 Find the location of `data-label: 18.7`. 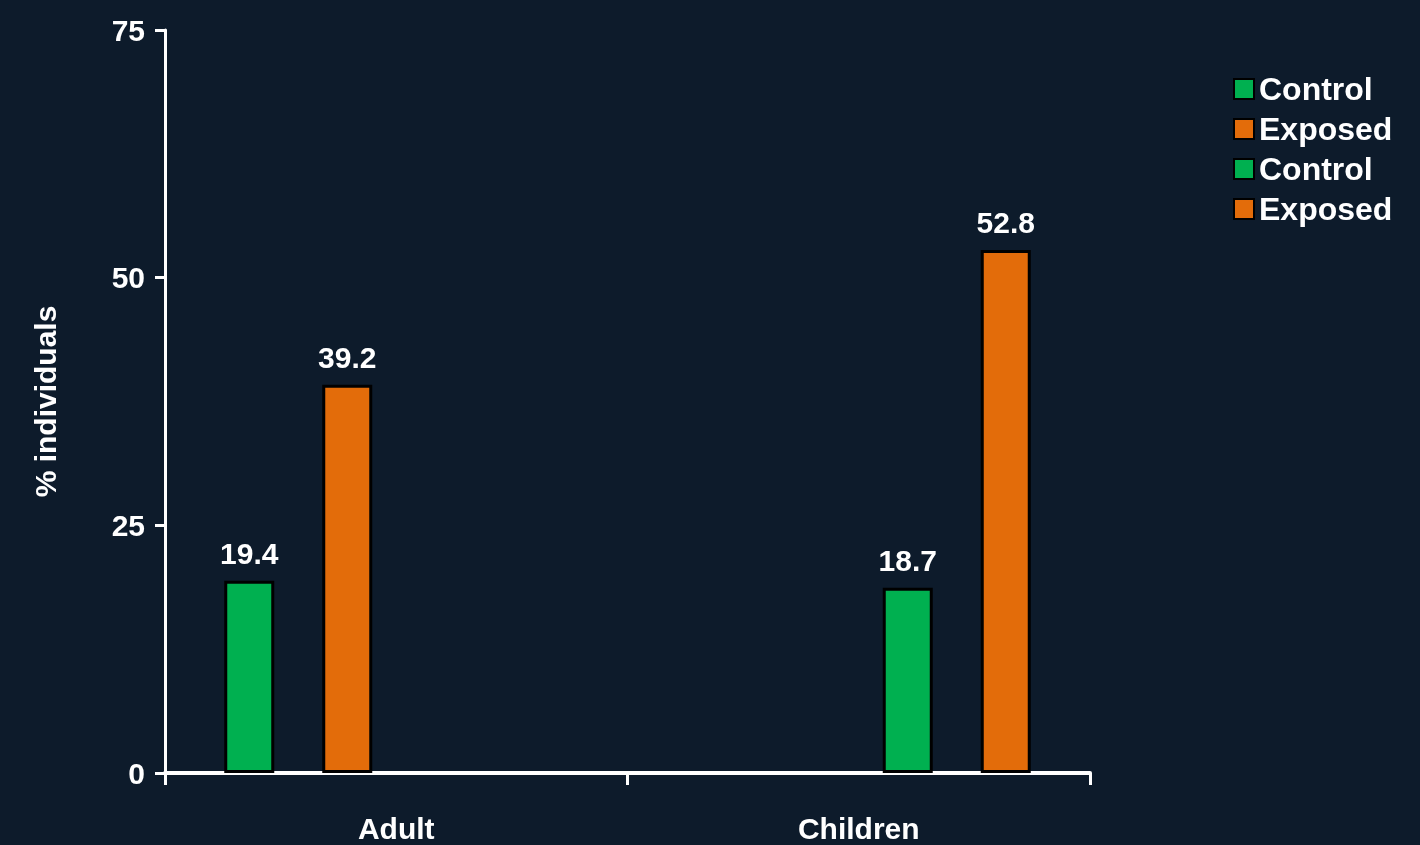

data-label: 18.7 is located at coordinates (907, 561).